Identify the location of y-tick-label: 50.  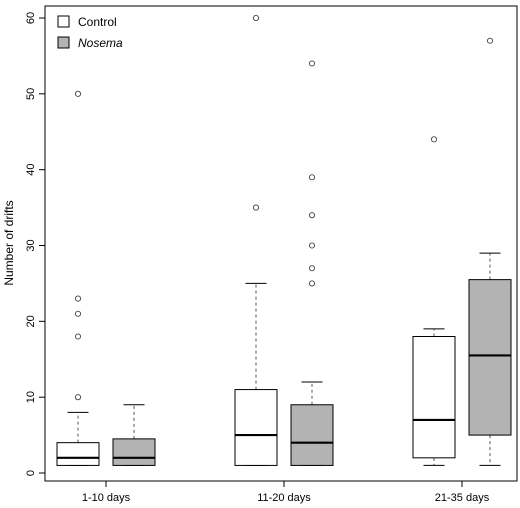
(31, 94).